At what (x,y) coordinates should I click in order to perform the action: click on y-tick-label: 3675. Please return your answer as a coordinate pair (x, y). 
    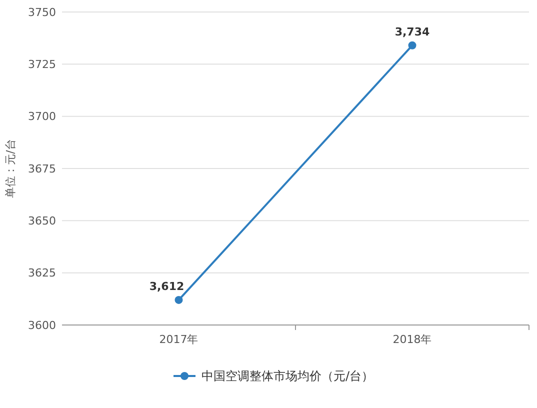
    Looking at the image, I should click on (42, 169).